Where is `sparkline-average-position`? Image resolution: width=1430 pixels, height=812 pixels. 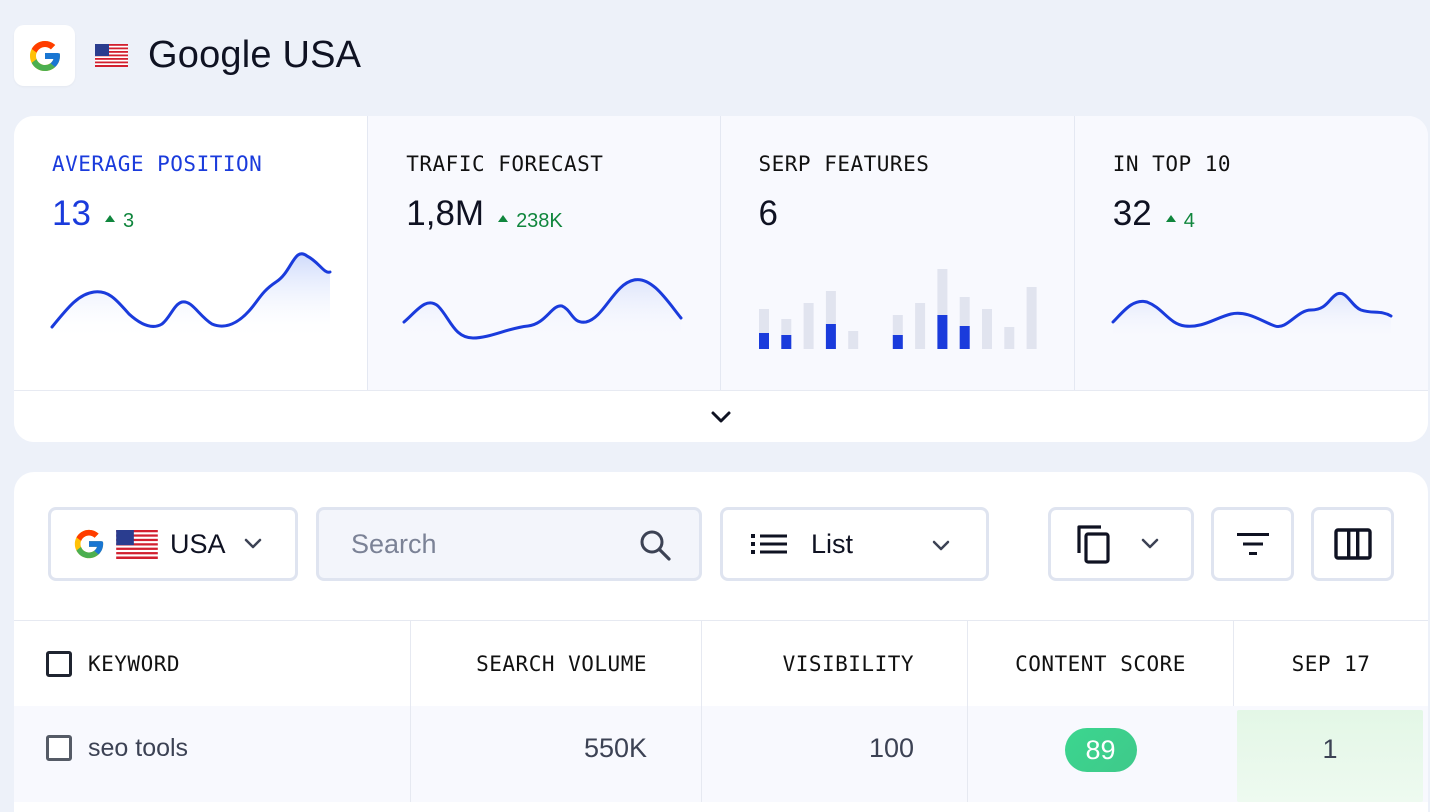
sparkline-average-position is located at coordinates (191, 296).